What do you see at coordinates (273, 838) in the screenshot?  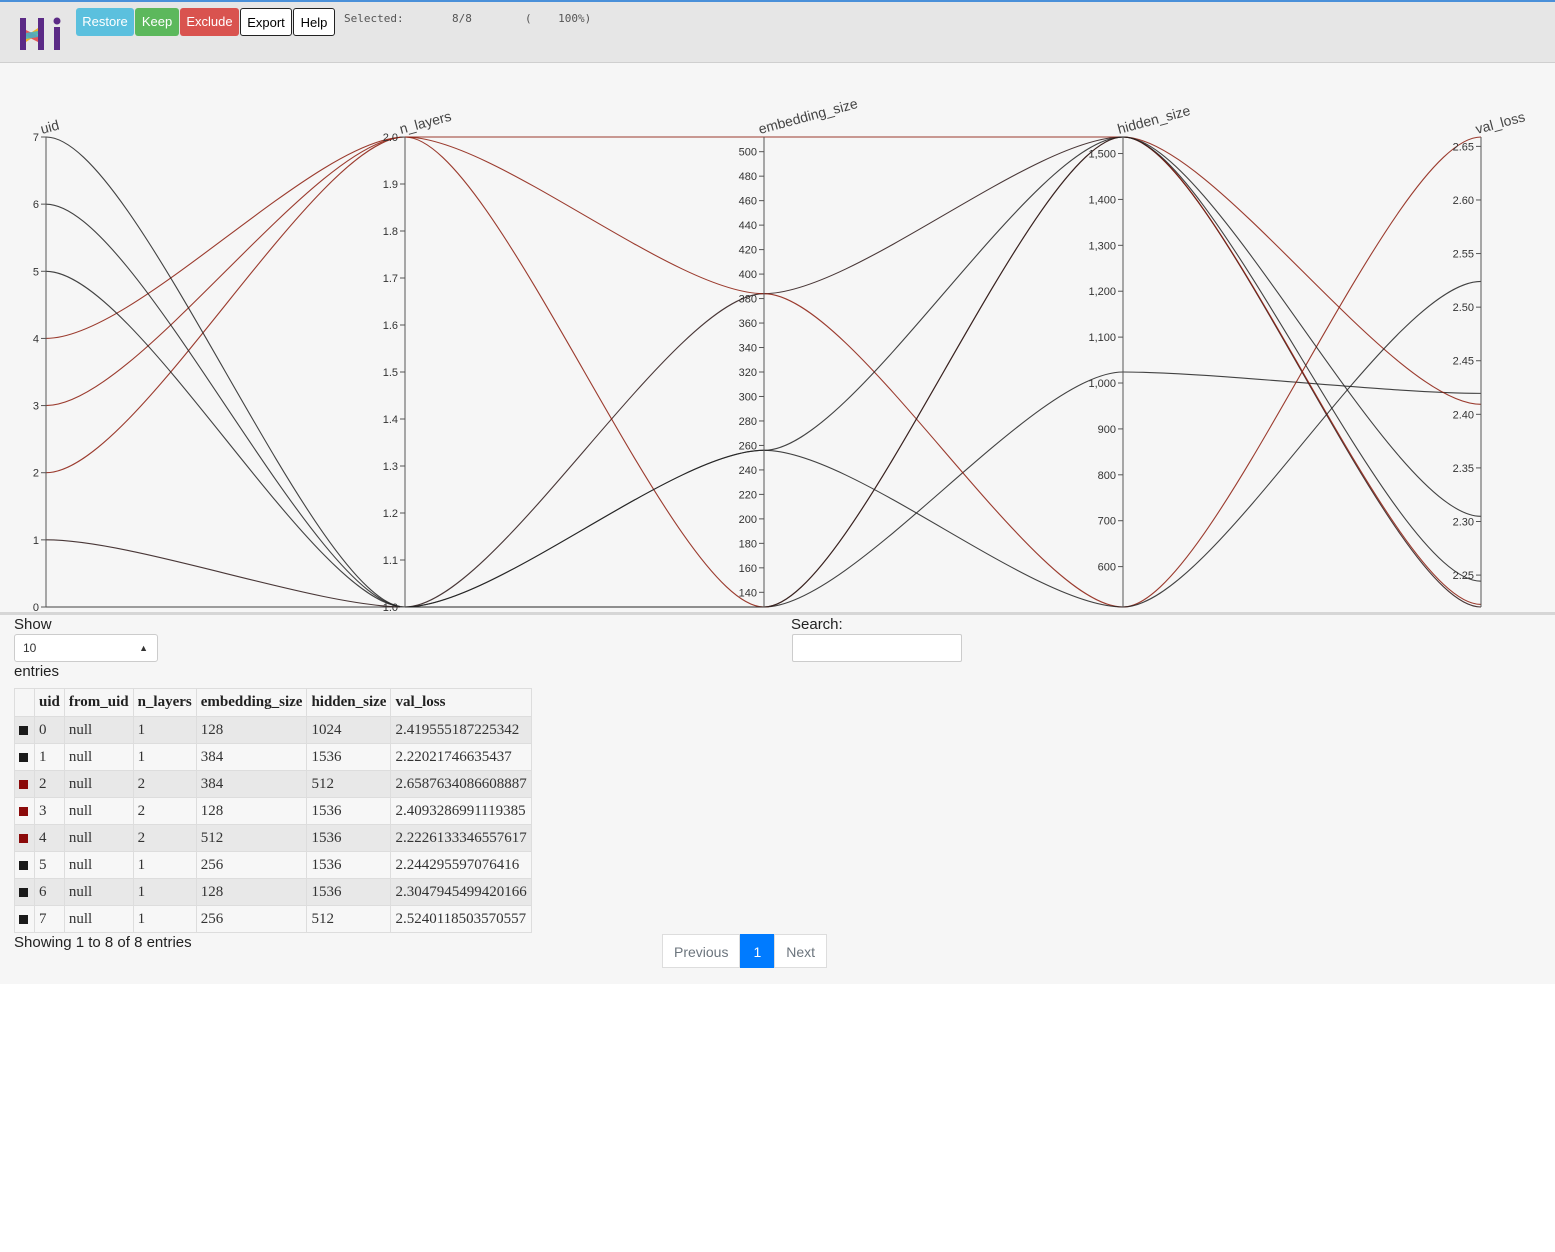 I see `table-row: 4 null 2 512 1536 2.2226133346557617` at bounding box center [273, 838].